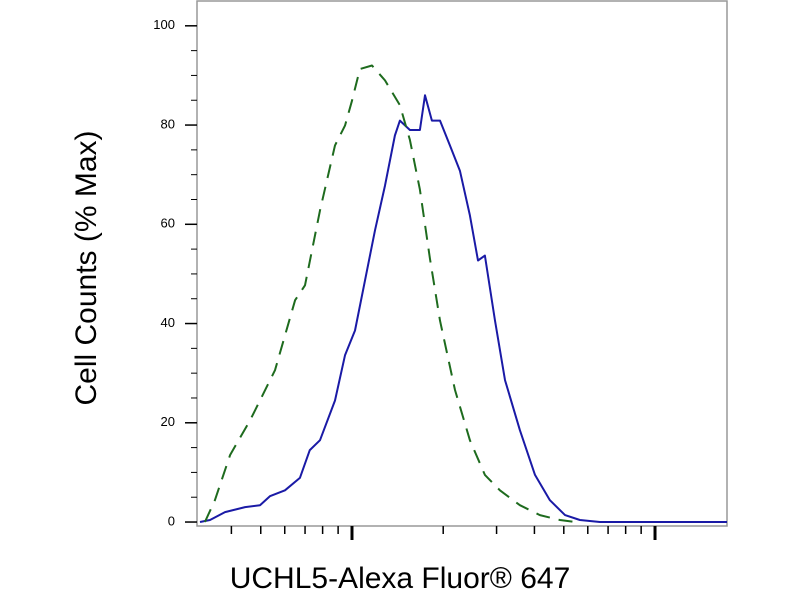 The height and width of the screenshot is (600, 800). I want to click on x-axis-label: UCHL5-Alexa Fluor® 647, so click(400, 578).